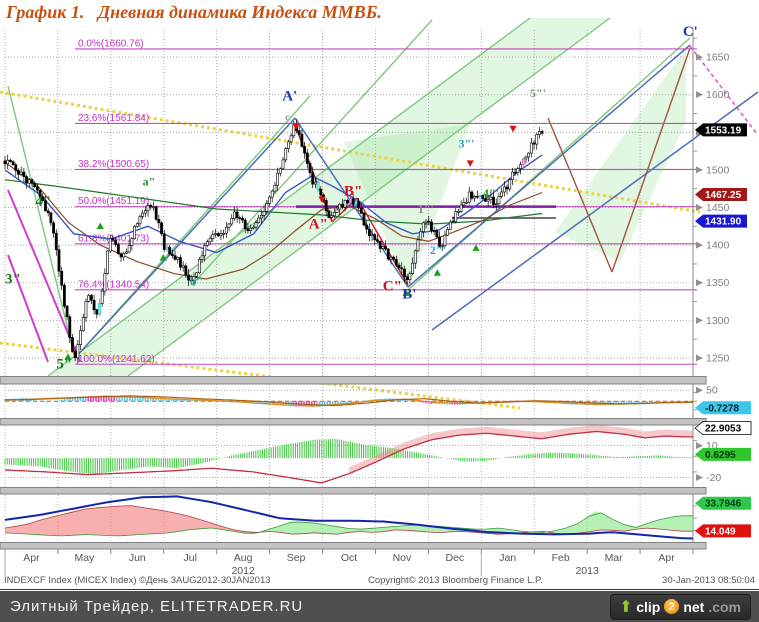 This screenshot has width=759, height=622. Describe the element at coordinates (379, 589) in the screenshot. I see `footer-divider` at that location.